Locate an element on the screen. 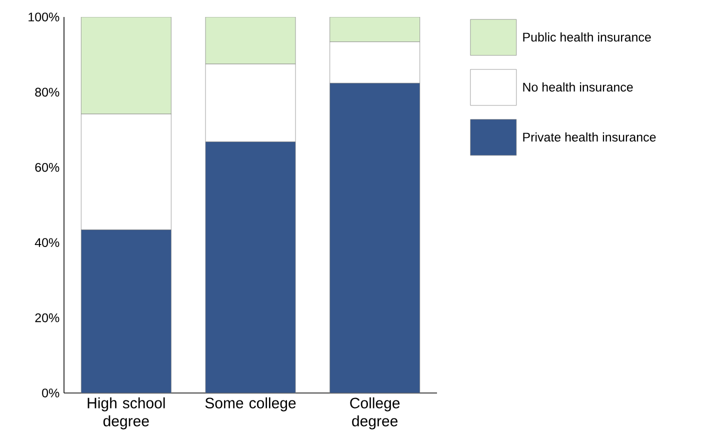 Image resolution: width=727 pixels, height=443 pixels. y-tick-label: 40% is located at coordinates (47, 243).